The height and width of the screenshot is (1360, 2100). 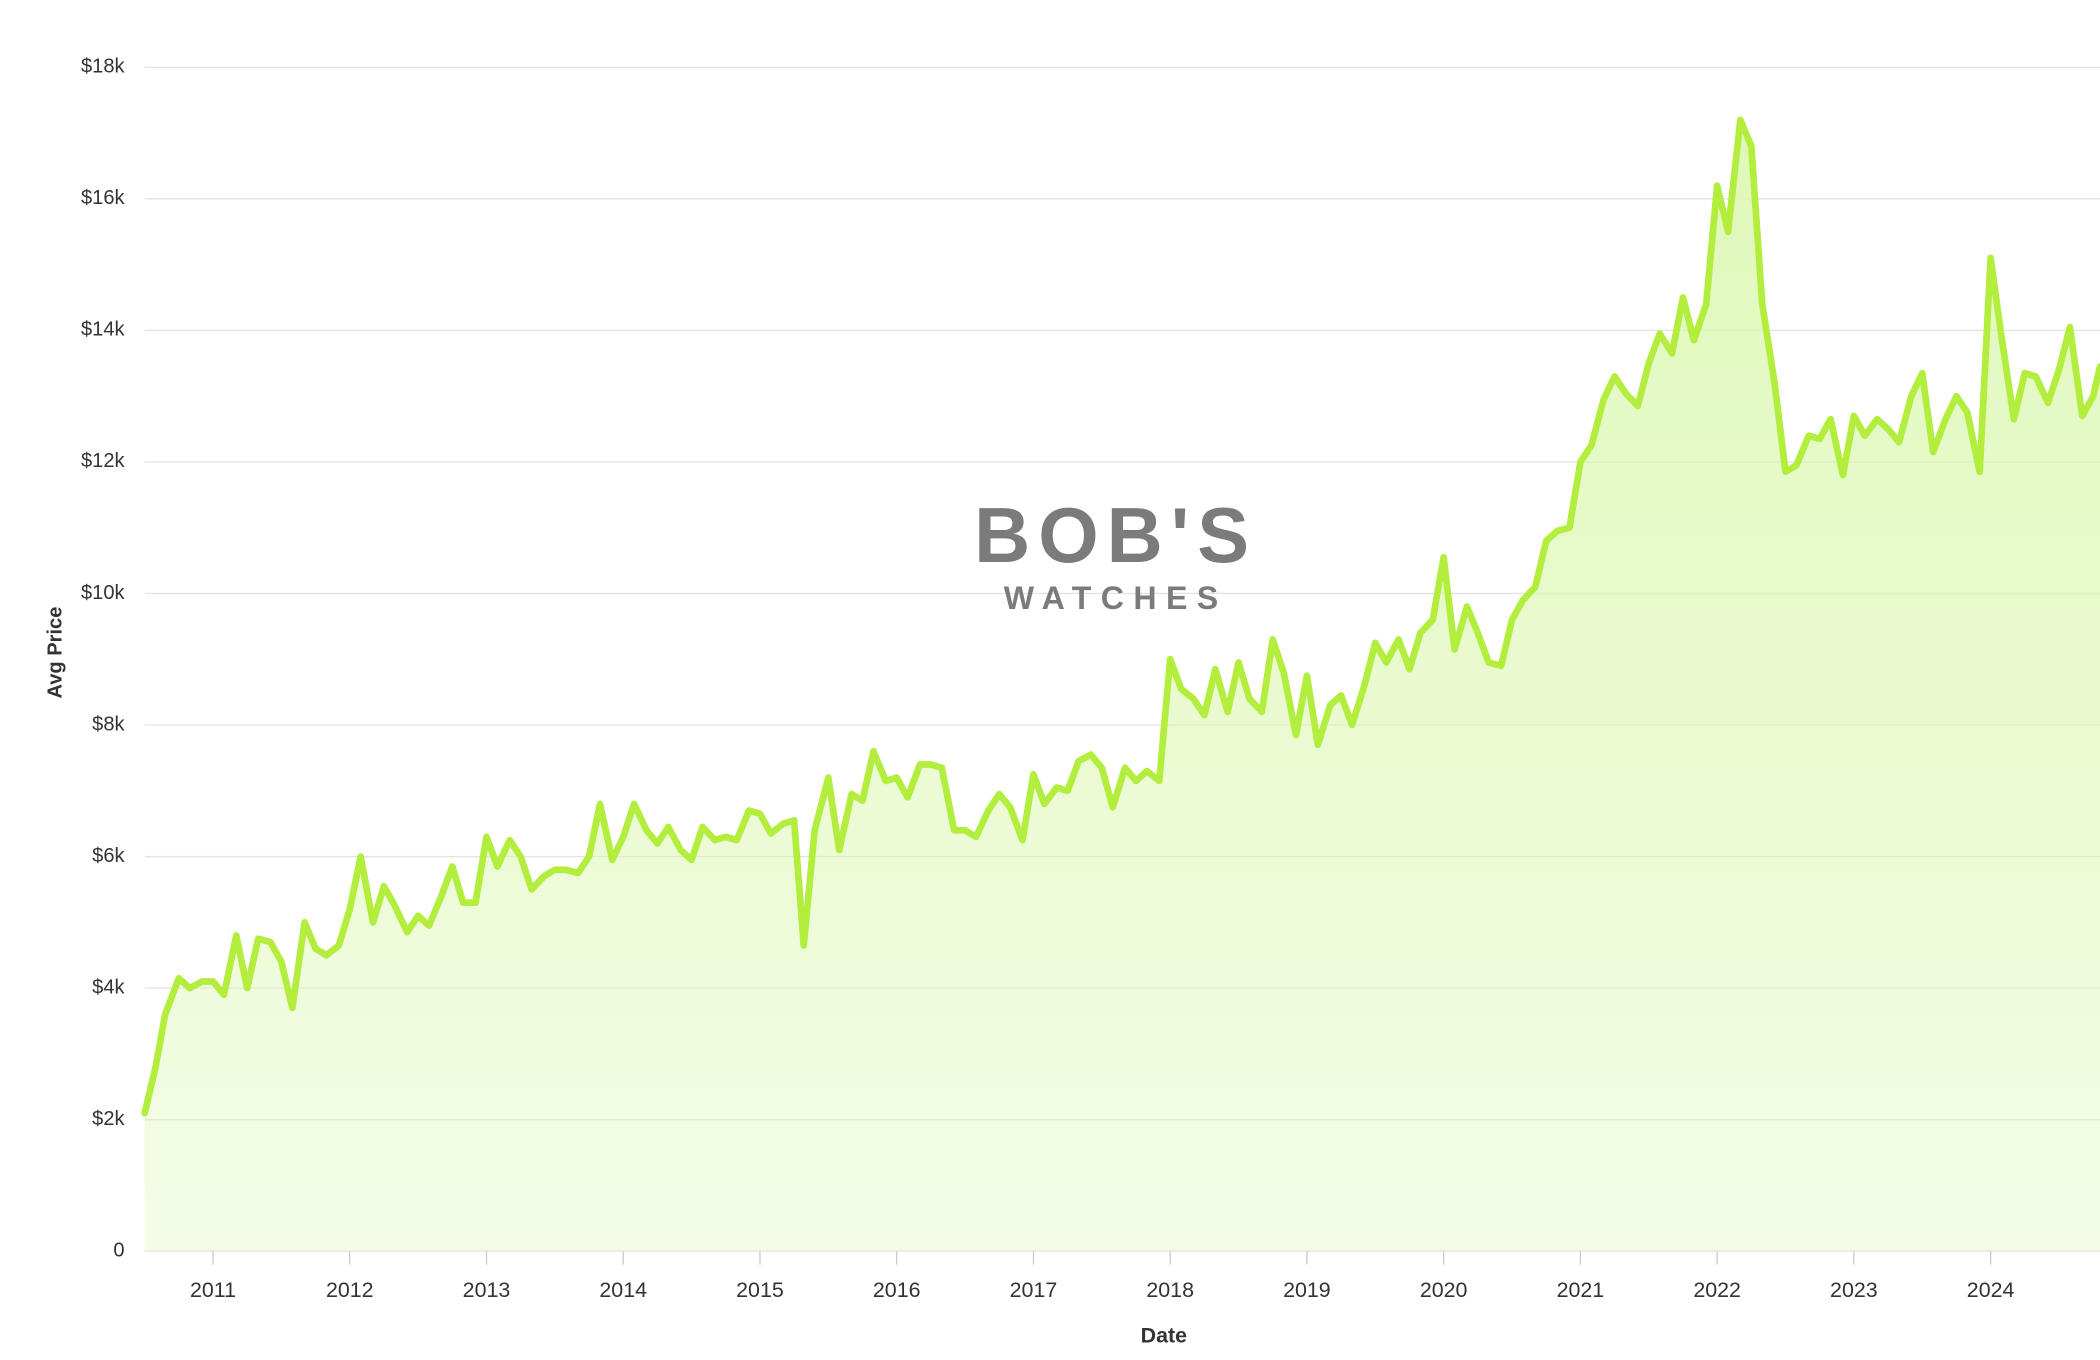 I want to click on x-tick-label: 2018, so click(x=1170, y=1290).